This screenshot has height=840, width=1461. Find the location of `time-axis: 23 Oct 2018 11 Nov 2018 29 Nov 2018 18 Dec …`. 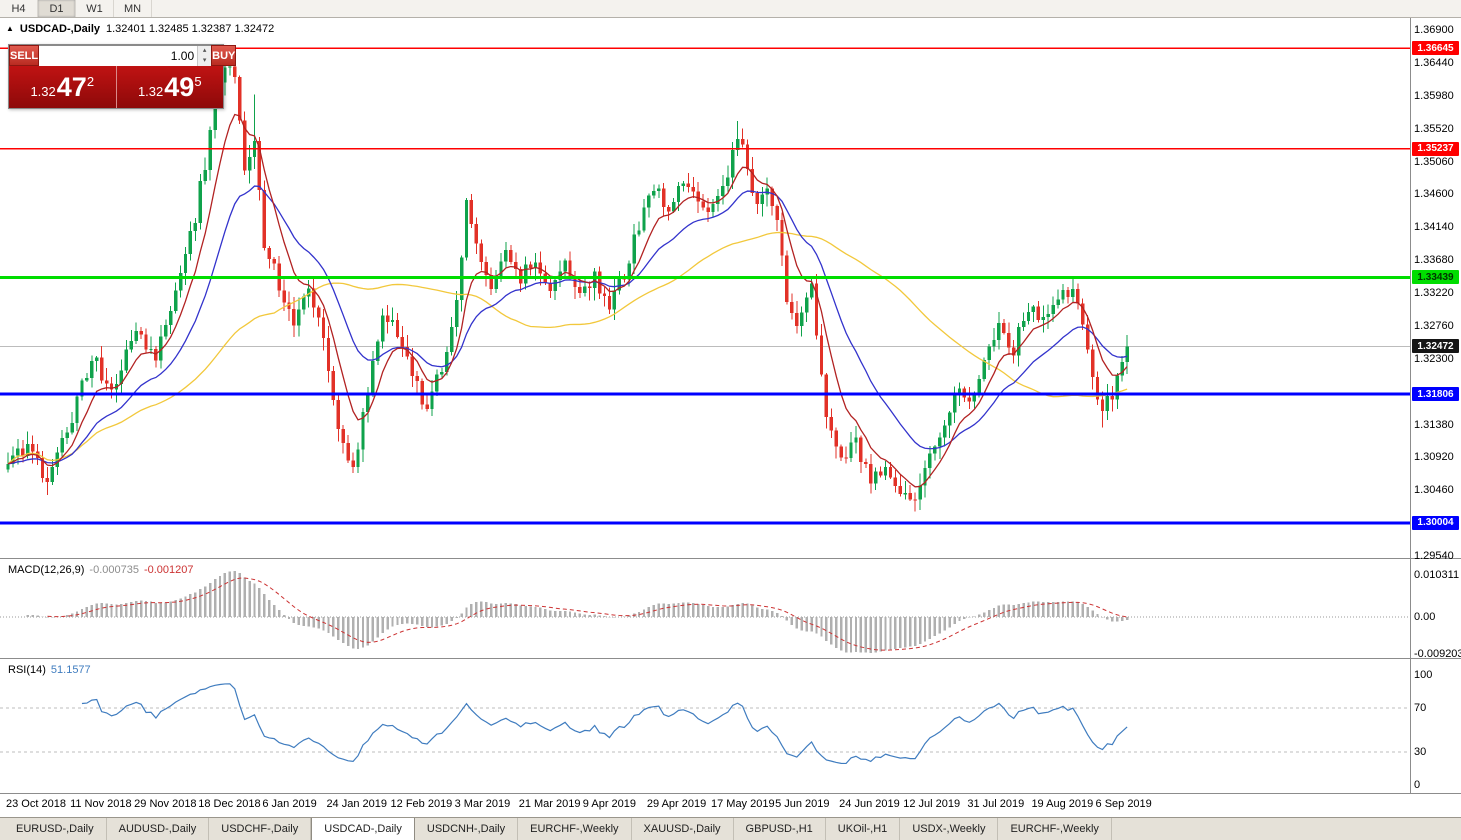

time-axis: 23 Oct 2018 11 Nov 2018 29 Nov 2018 18 Dec … is located at coordinates (730, 805).